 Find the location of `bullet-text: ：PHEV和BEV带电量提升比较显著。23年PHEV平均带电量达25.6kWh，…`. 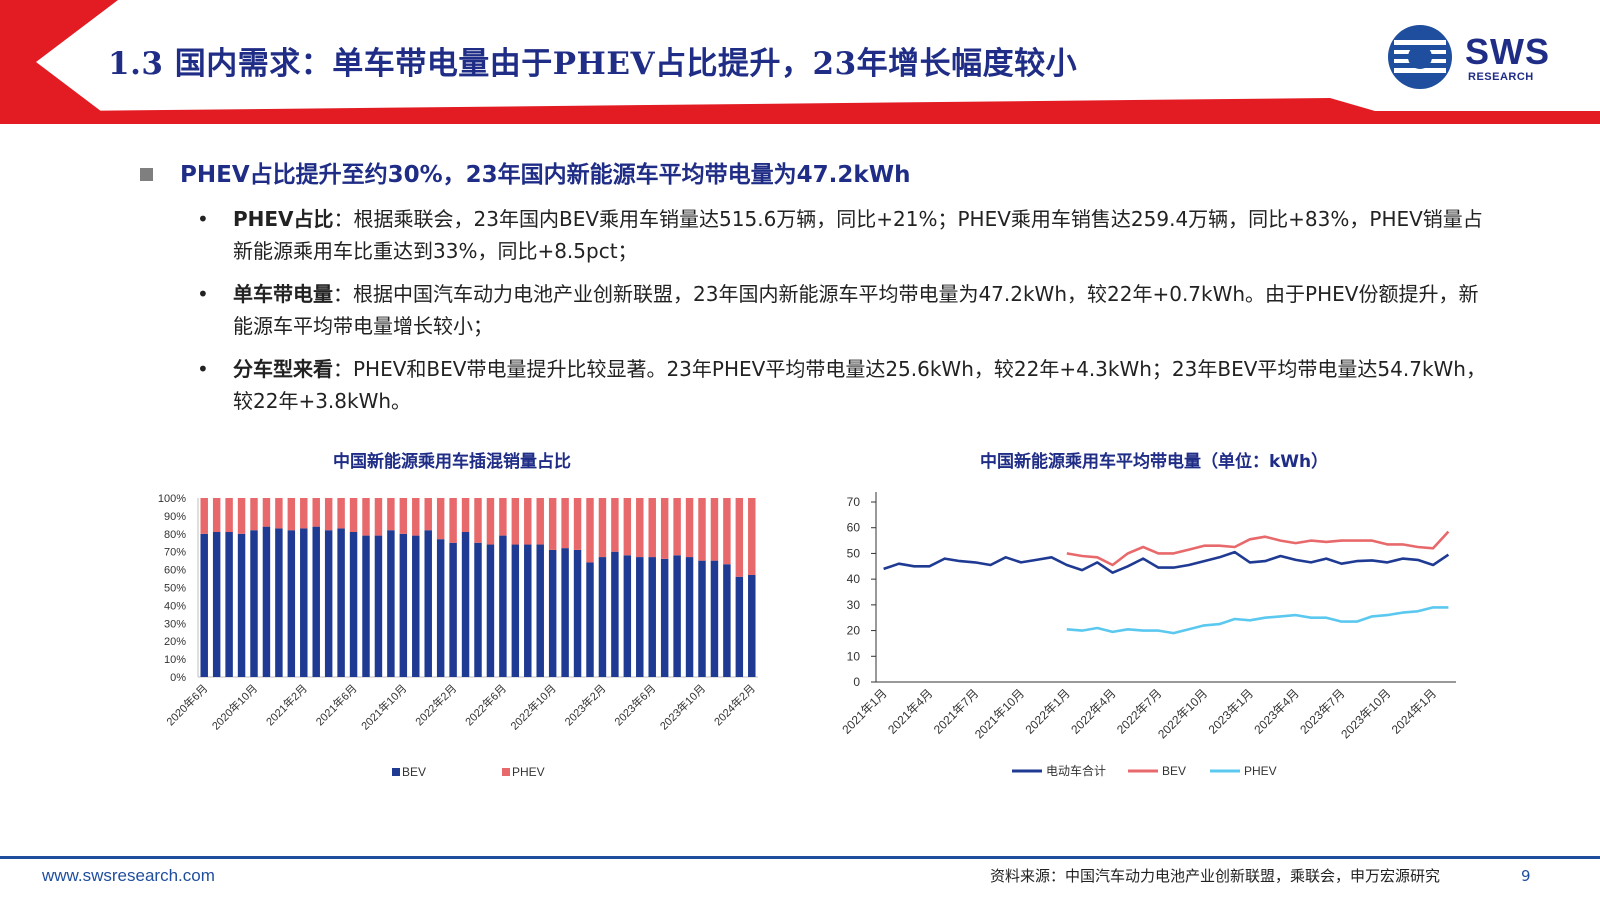

bullet-text: ：PHEV和BEV带电量提升比较显著。23年PHEV平均带电量达25.6kWh，… is located at coordinates (859, 385).